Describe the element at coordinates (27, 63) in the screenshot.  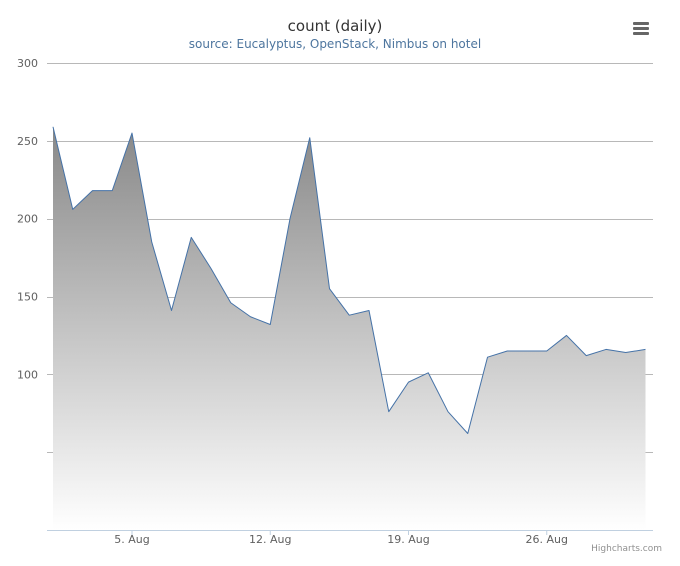
I see `y-tick-label: 300` at that location.